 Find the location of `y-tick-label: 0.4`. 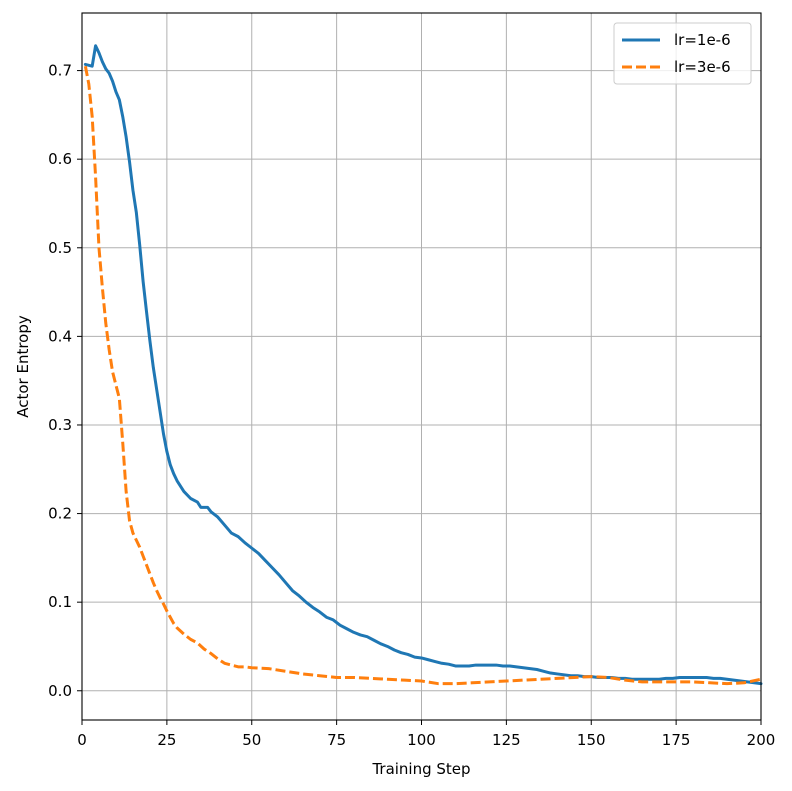

y-tick-label: 0.4 is located at coordinates (60, 336).